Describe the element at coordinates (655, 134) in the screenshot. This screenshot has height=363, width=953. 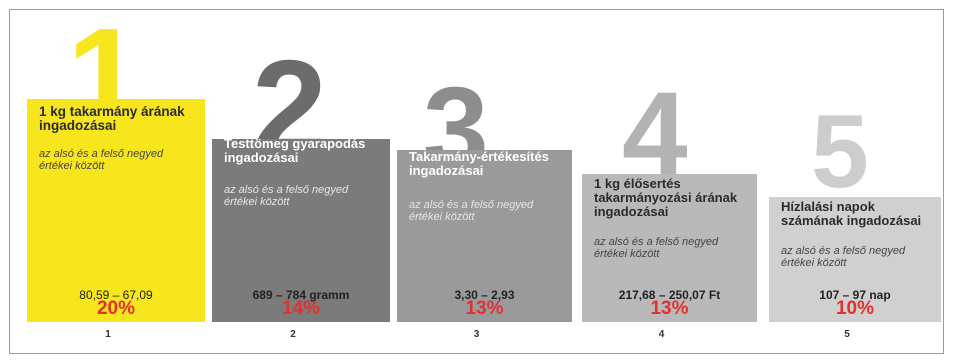
I see `rank-numeral: 4` at that location.